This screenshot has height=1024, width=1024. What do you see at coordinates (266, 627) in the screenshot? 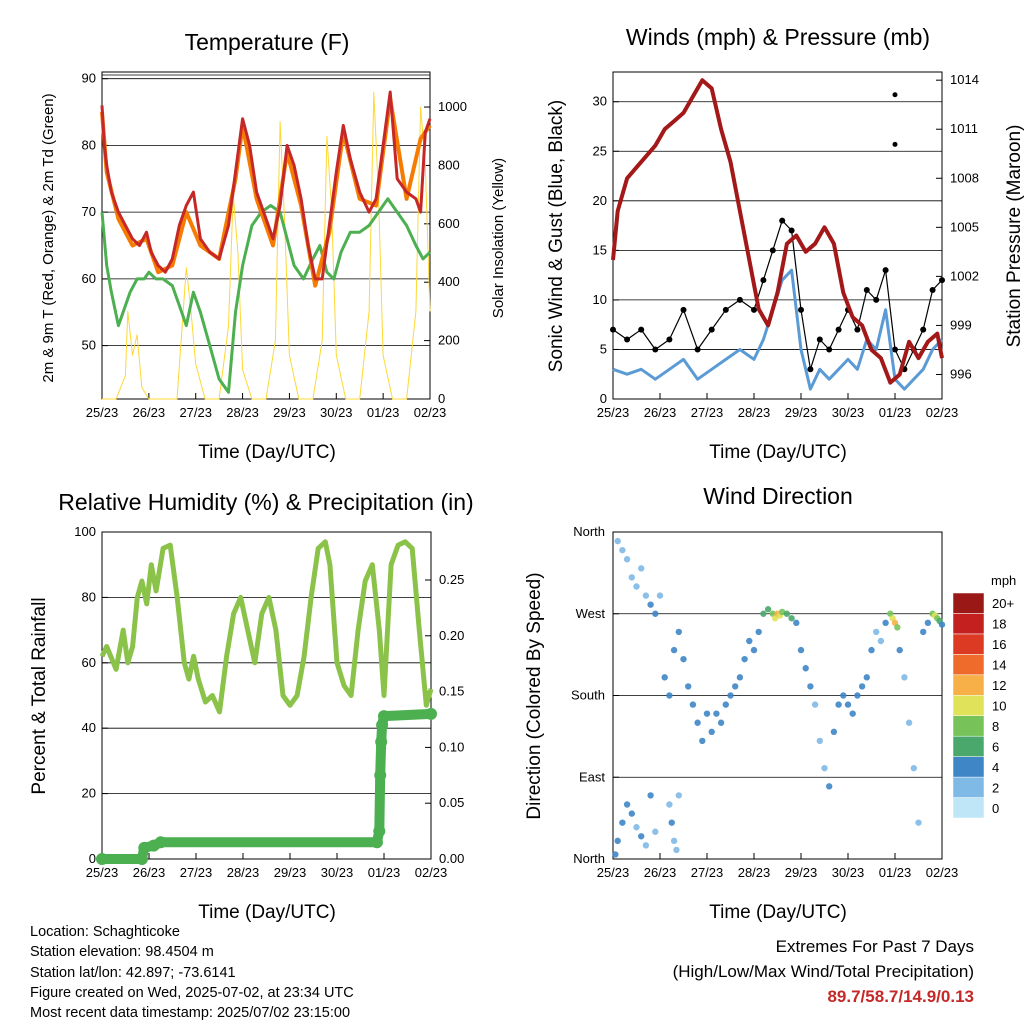
I see `relative-humidity-line` at bounding box center [266, 627].